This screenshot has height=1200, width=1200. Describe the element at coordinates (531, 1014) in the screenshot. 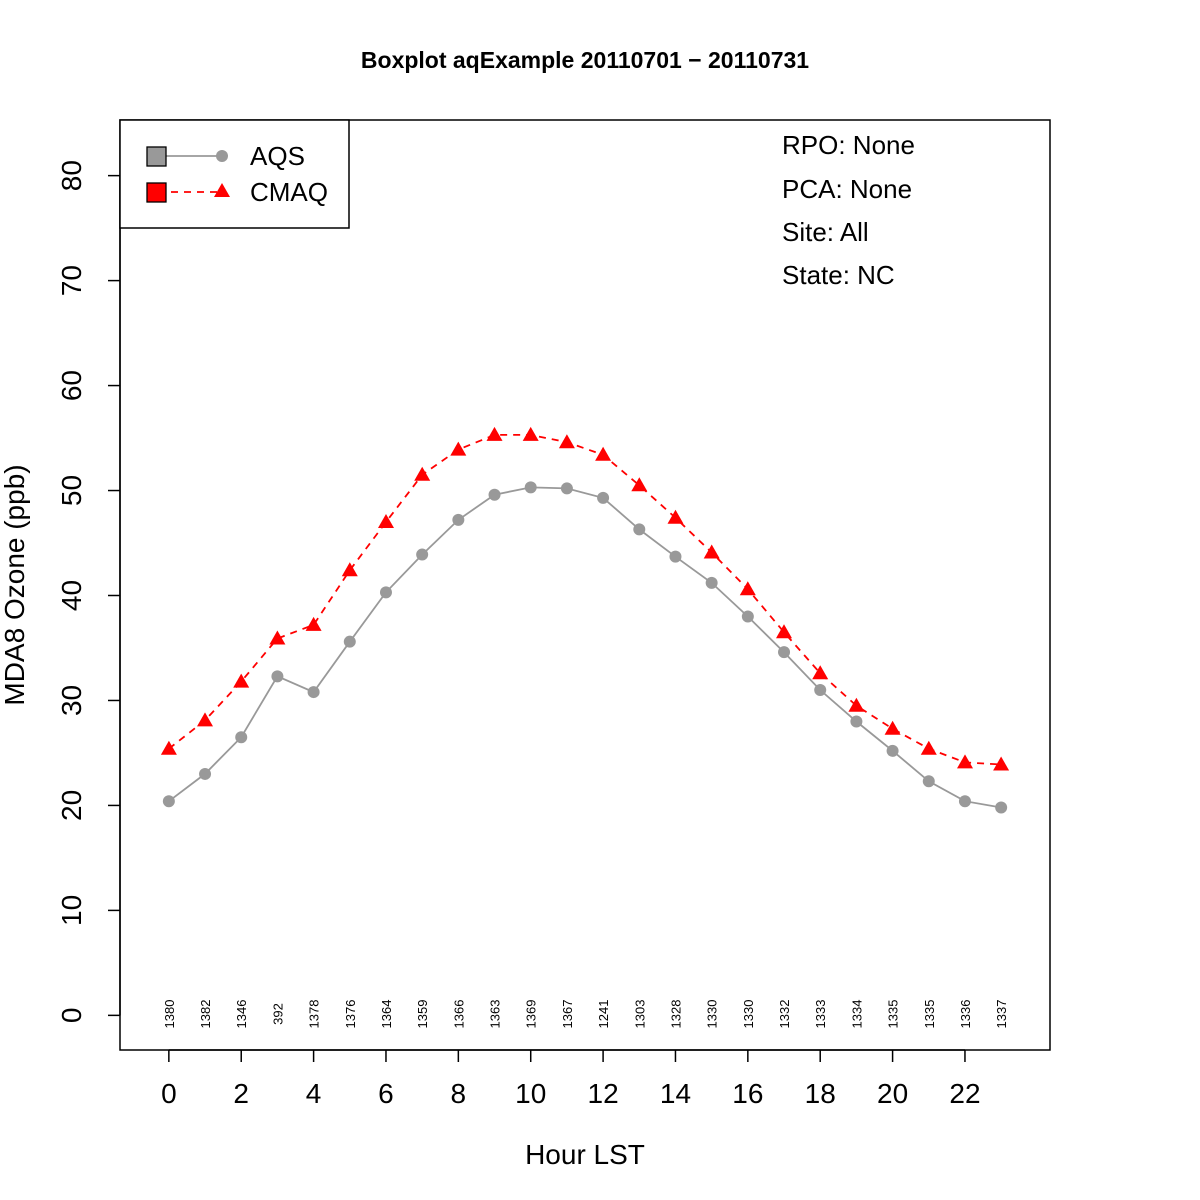

I see `count-label: 1369` at that location.